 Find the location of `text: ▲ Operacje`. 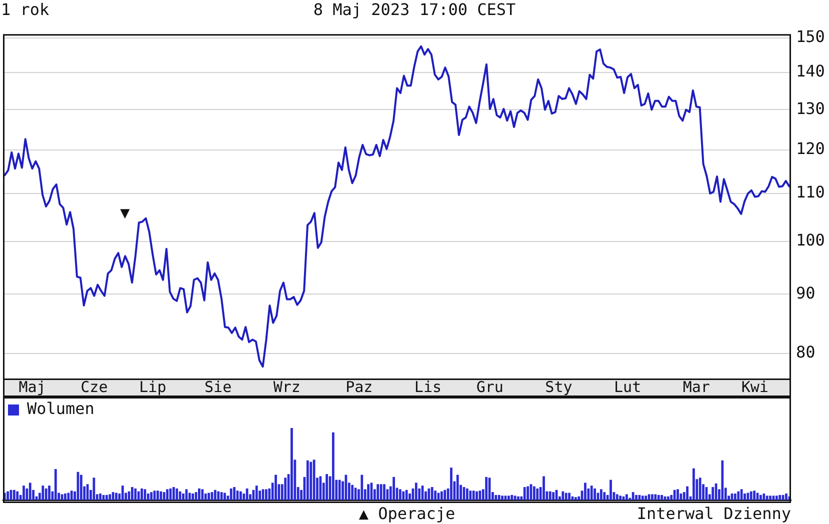

text: ▲ Operacje is located at coordinates (407, 513).